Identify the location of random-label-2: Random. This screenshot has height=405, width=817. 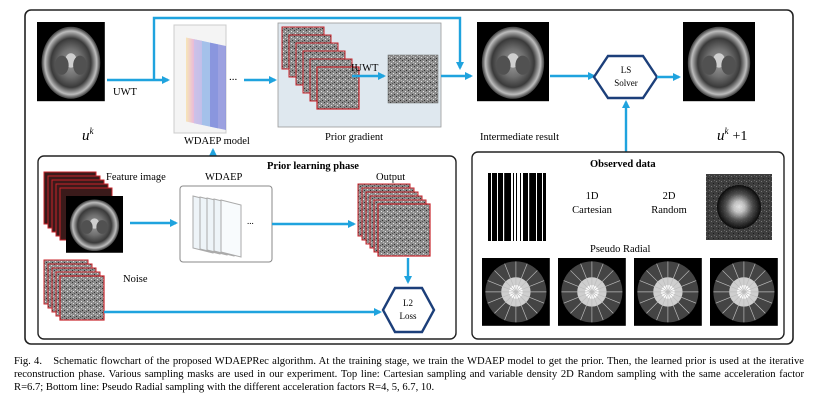
(669, 210).